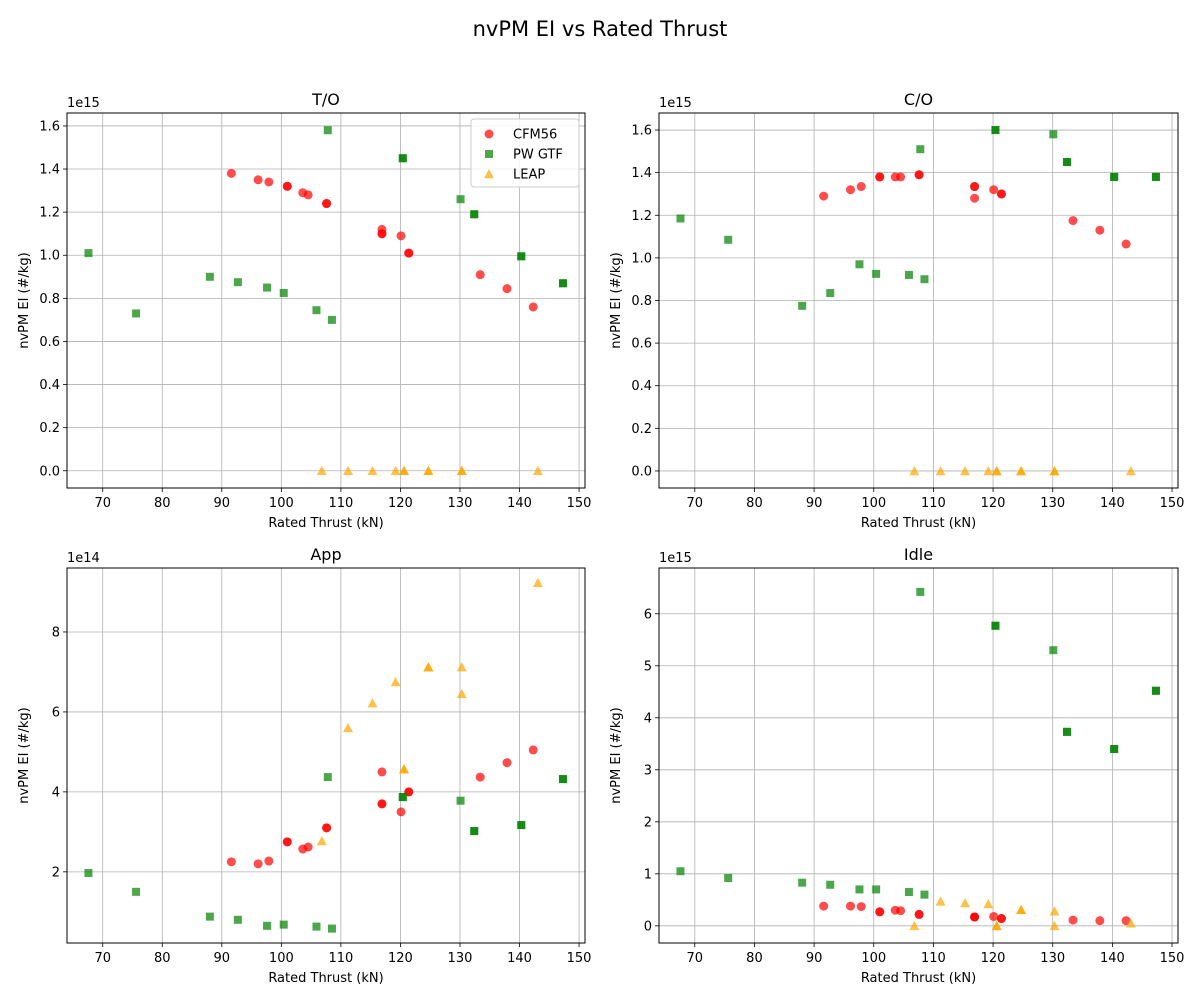 The width and height of the screenshot is (1200, 1000). Describe the element at coordinates (49, 126) in the screenshot. I see `y-tick-label: 1.6` at that location.